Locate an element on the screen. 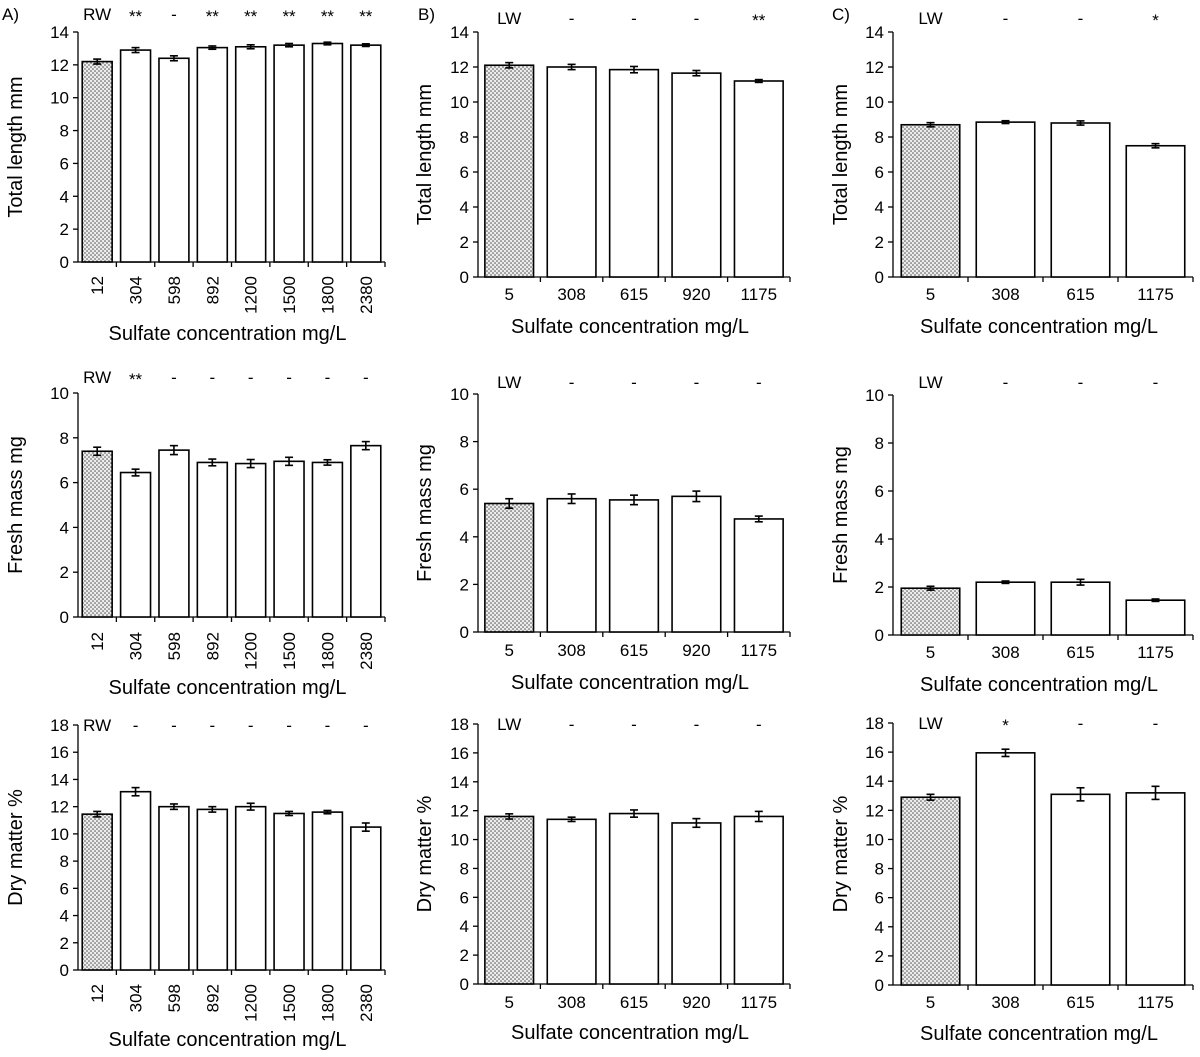 This screenshot has width=1200, height=1057. x-tick-label: 1500 is located at coordinates (289, 295).